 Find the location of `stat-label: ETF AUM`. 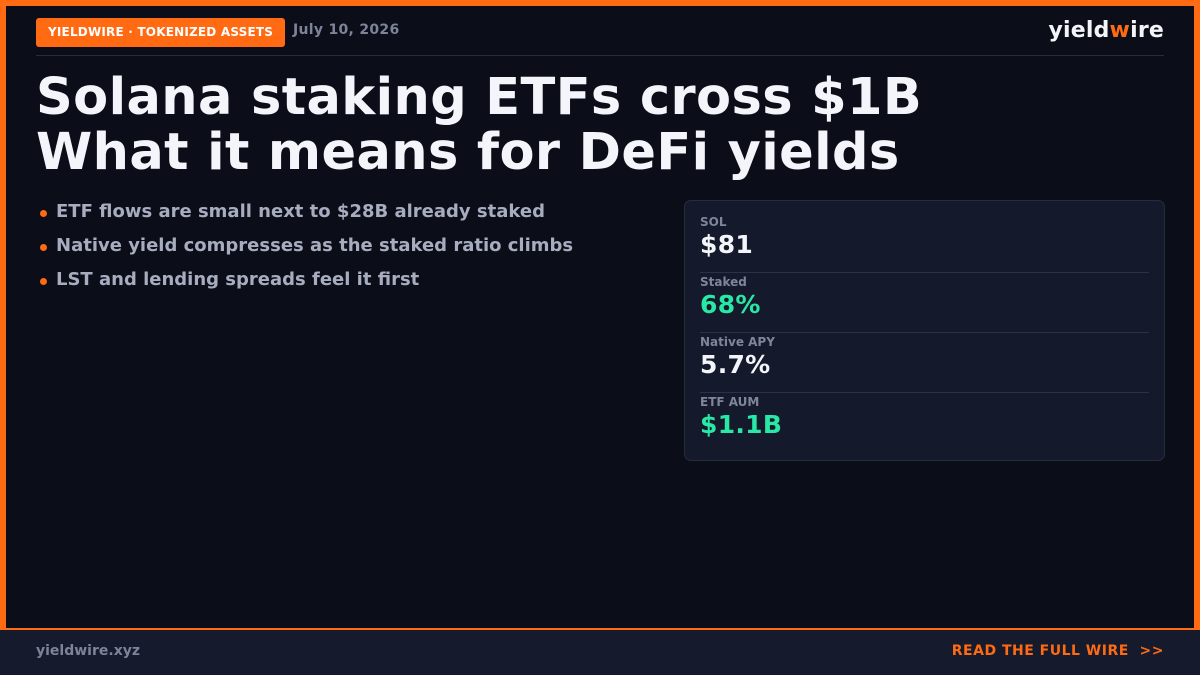

stat-label: ETF AUM is located at coordinates (730, 402).